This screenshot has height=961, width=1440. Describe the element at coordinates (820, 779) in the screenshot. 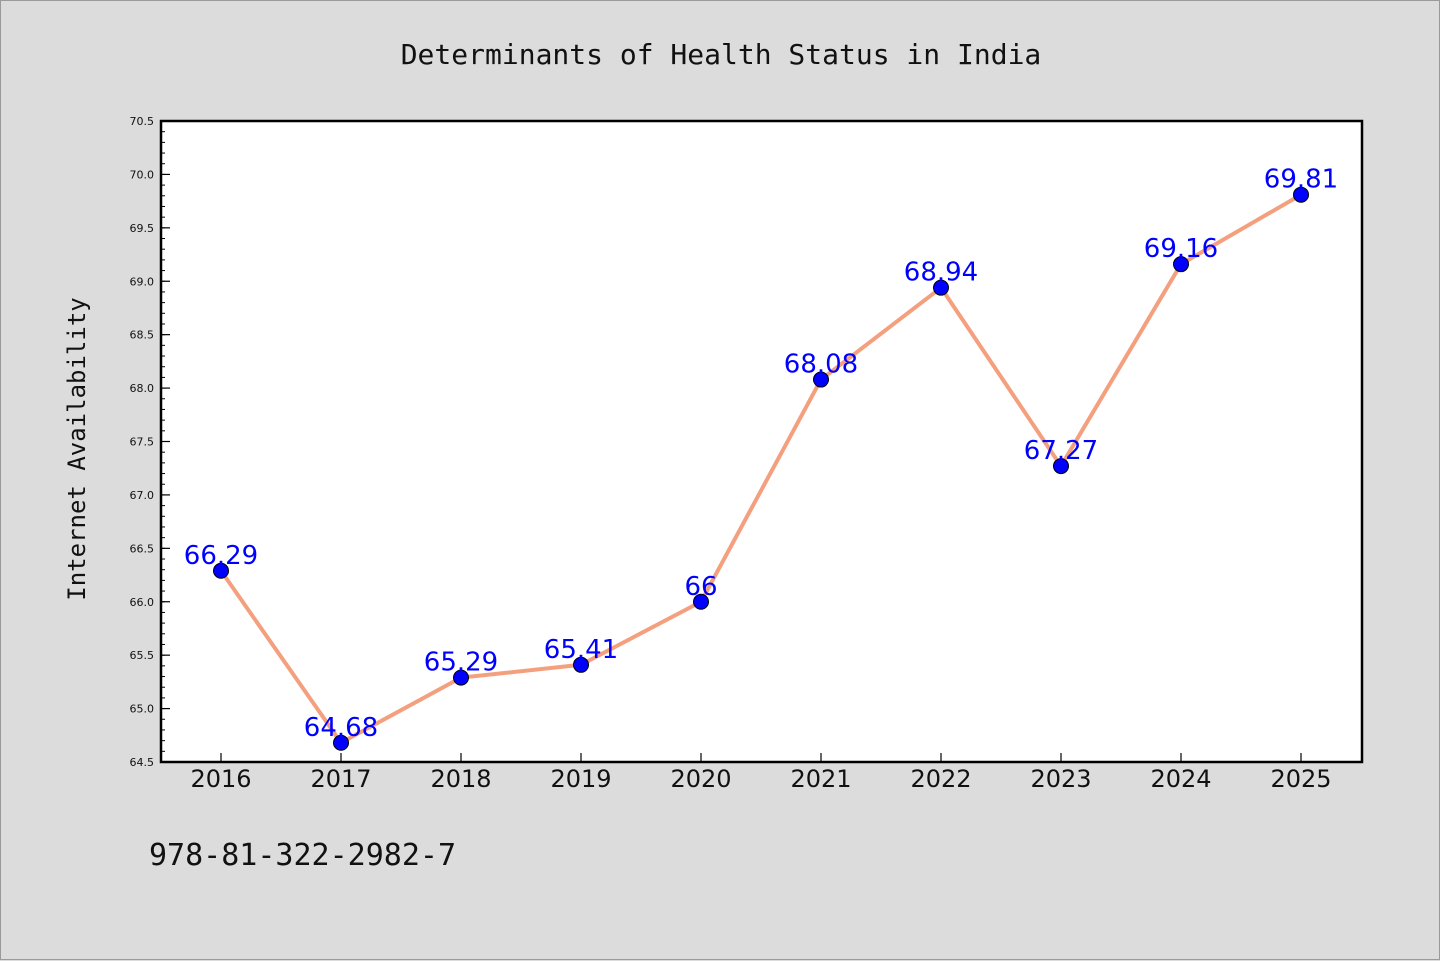

I see `x-tick-label: 2021` at that location.